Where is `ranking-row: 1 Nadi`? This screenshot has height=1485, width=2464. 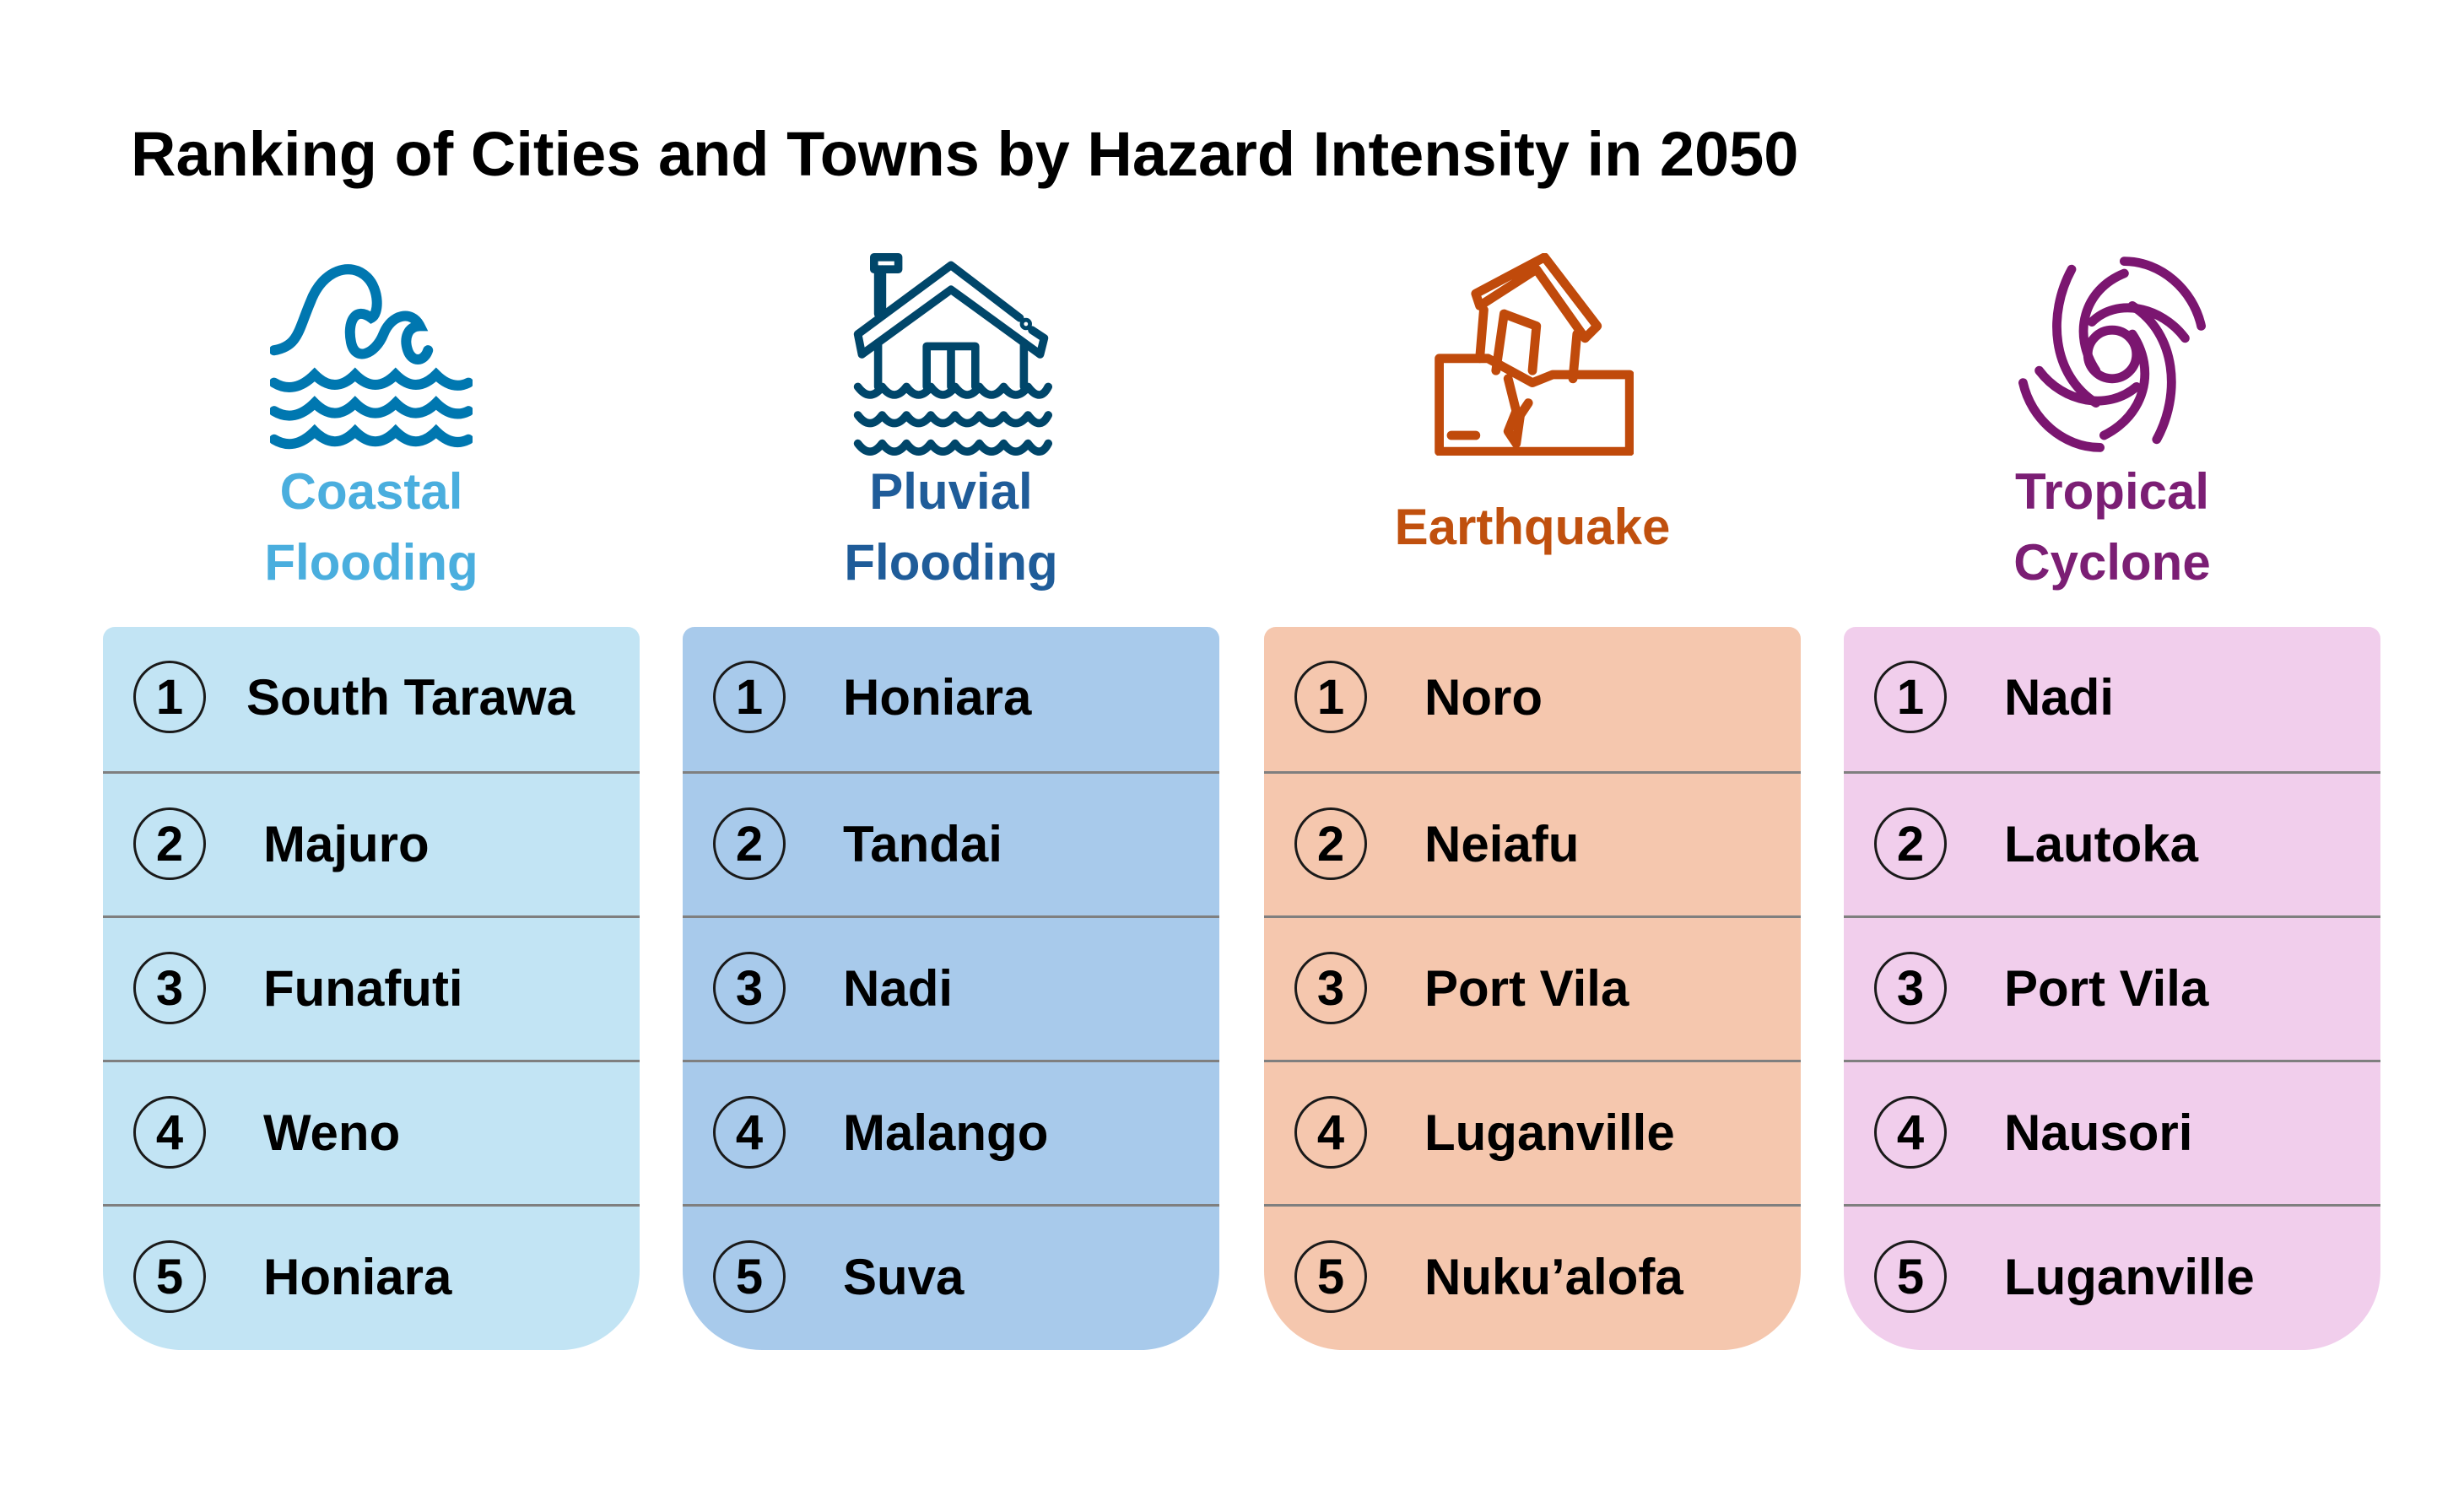 ranking-row: 1 Nadi is located at coordinates (2112, 697).